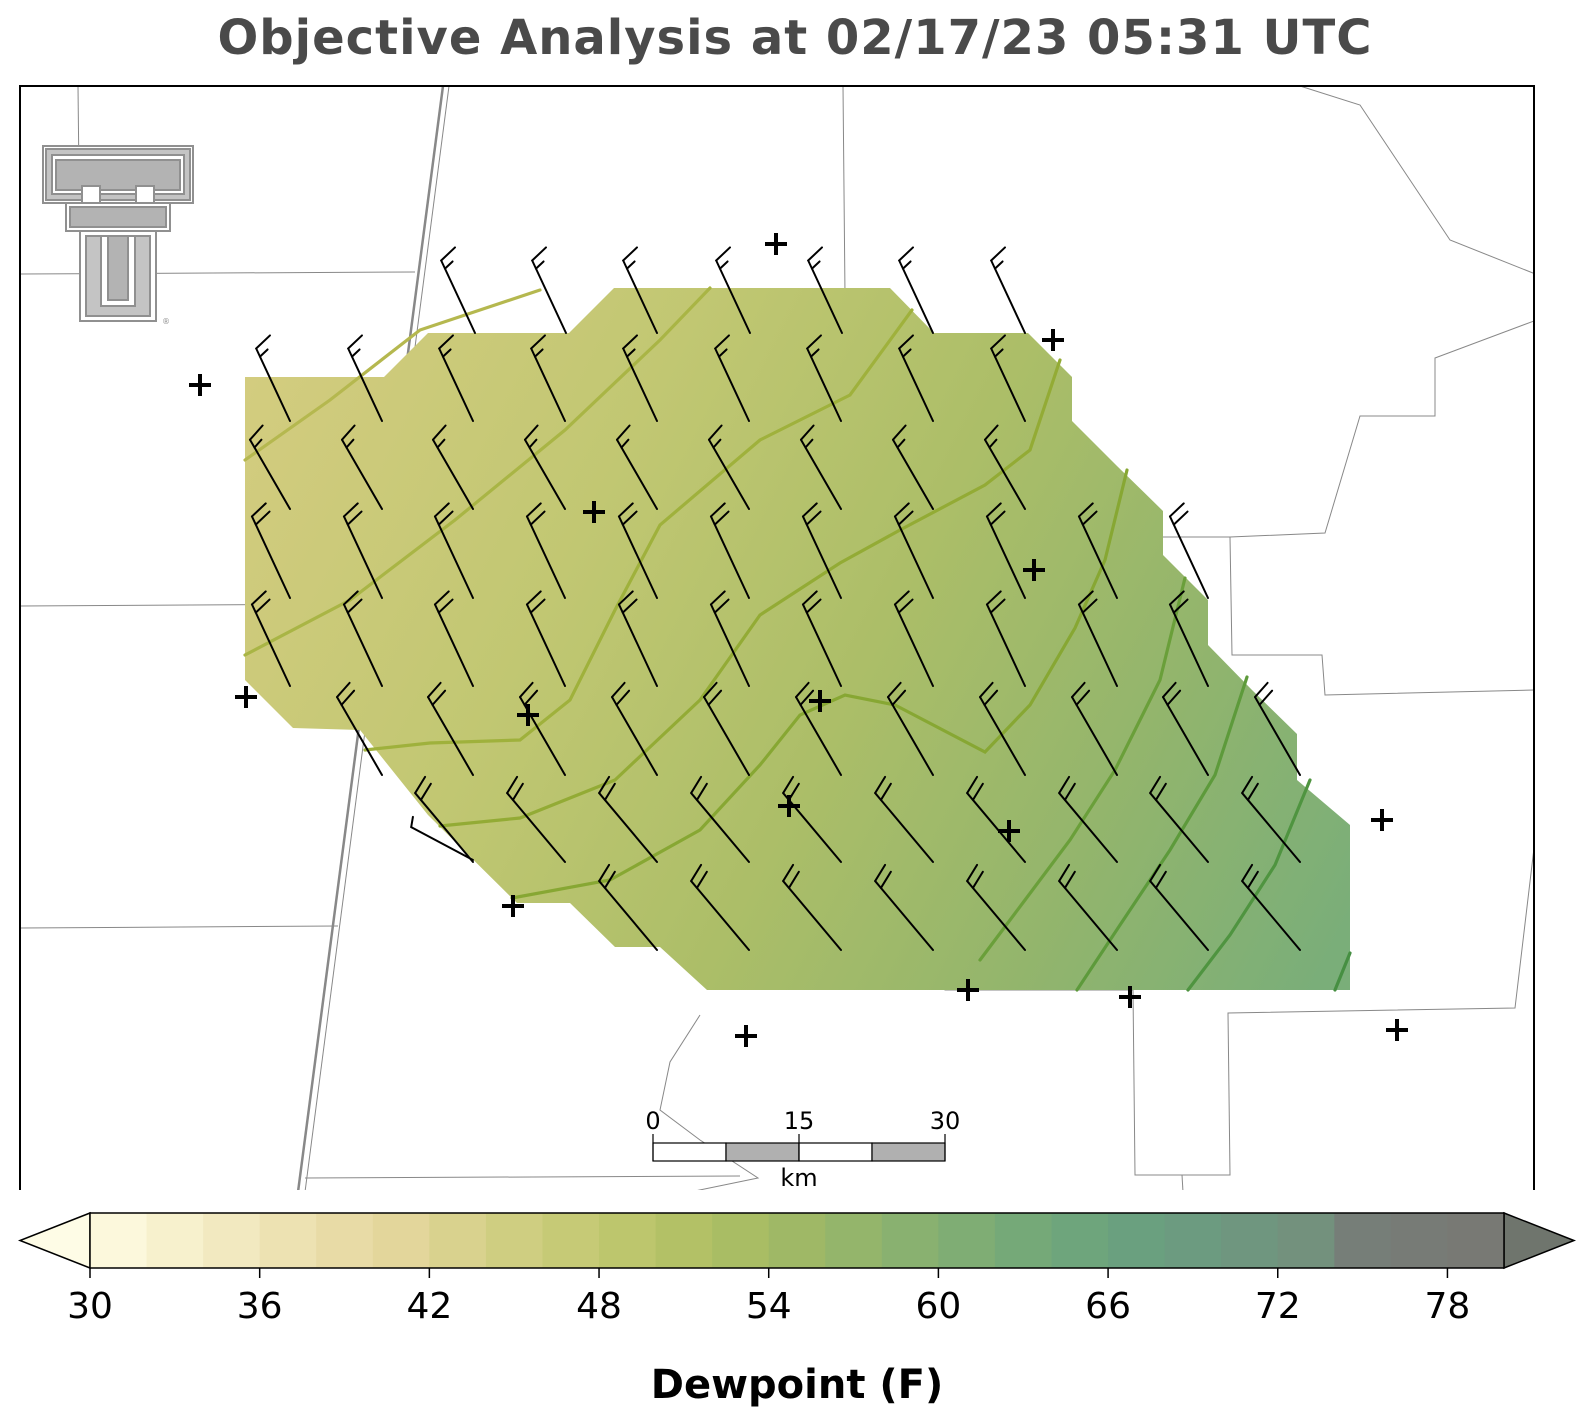 This screenshot has width=1590, height=1421. What do you see at coordinates (769, 1306) in the screenshot?
I see `colorbar-tick-label: 54` at bounding box center [769, 1306].